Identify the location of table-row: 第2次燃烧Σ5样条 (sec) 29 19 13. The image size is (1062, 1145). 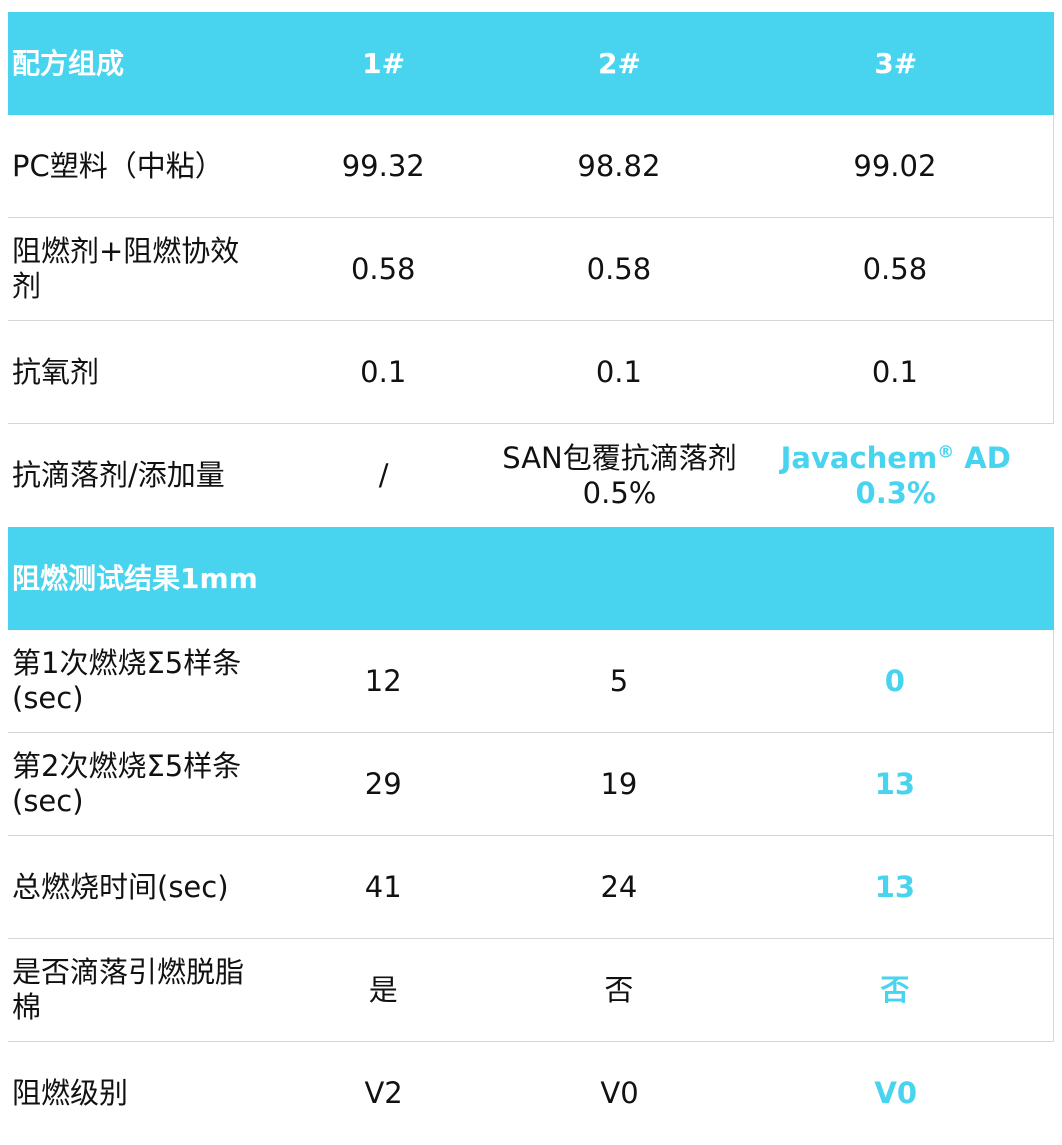
(531, 784).